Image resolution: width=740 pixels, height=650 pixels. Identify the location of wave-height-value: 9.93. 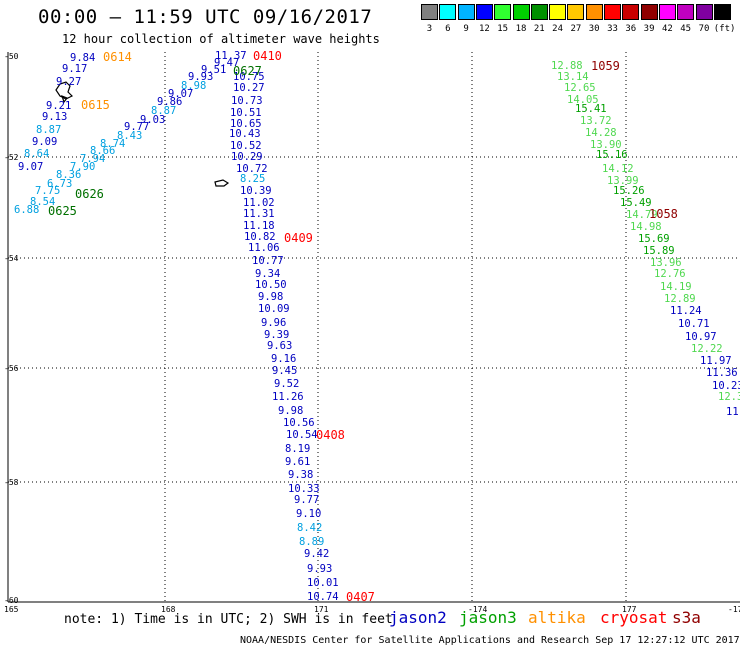
(200, 77).